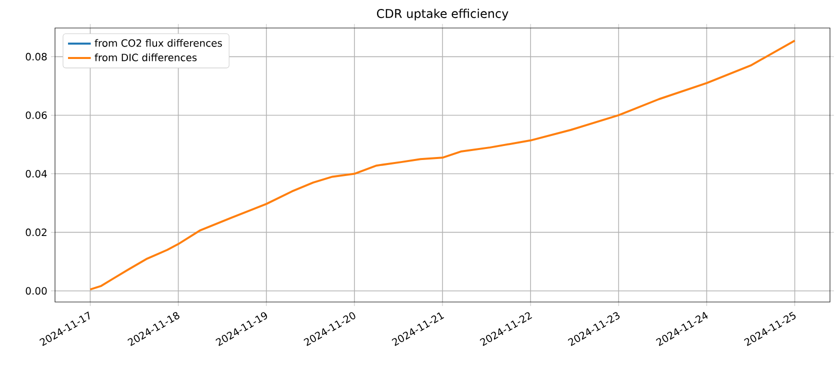 This screenshot has height=376, width=839. What do you see at coordinates (158, 43) in the screenshot?
I see `legend-label: from CO2 flux differences` at bounding box center [158, 43].